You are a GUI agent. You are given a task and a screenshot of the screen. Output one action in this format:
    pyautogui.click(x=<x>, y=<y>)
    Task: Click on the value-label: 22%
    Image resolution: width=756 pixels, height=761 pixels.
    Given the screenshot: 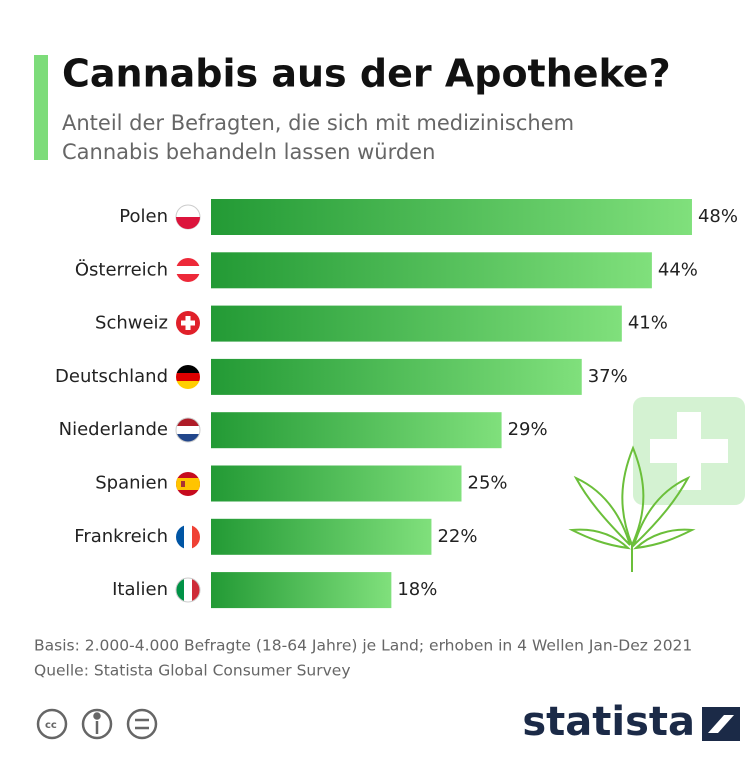 What is the action you would take?
    pyautogui.click(x=457, y=536)
    